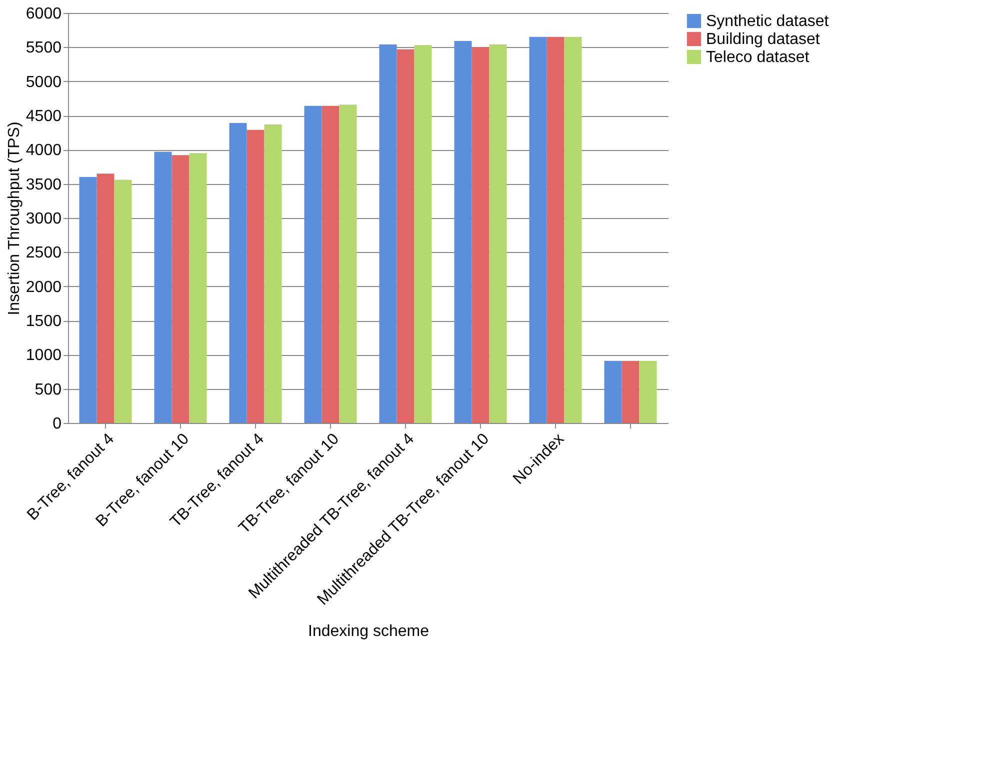  What do you see at coordinates (369, 631) in the screenshot?
I see `x-axis-title: Indexing scheme` at bounding box center [369, 631].